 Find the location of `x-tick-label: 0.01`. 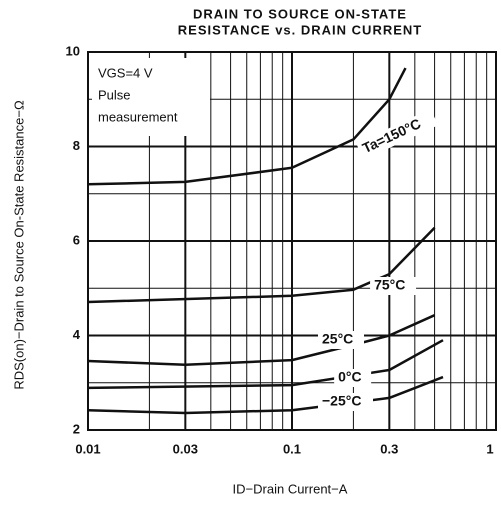

x-tick-label: 0.01 is located at coordinates (87, 448).